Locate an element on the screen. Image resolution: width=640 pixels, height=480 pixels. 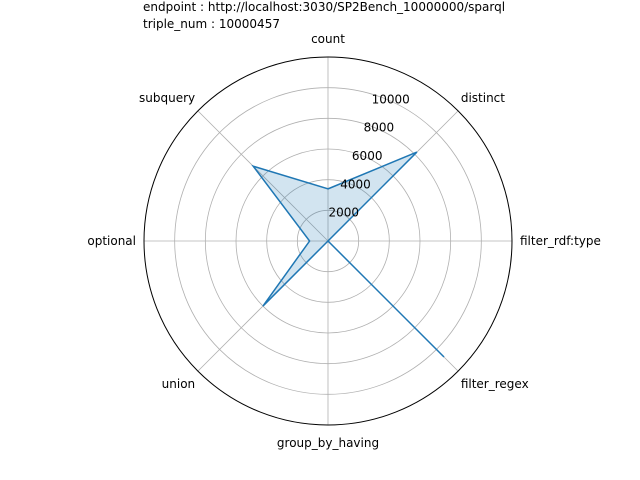
series is located at coordinates (348, 254).